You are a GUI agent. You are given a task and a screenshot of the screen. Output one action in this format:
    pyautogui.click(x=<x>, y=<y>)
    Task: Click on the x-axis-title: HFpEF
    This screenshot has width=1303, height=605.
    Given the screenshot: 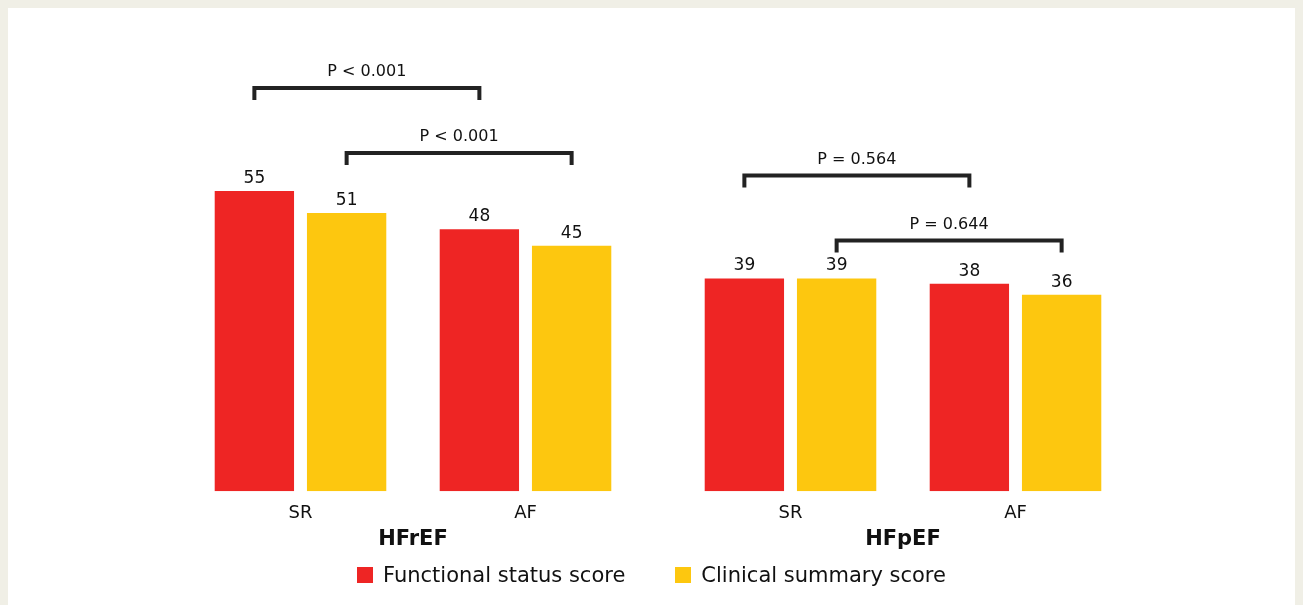 What is the action you would take?
    pyautogui.click(x=903, y=537)
    